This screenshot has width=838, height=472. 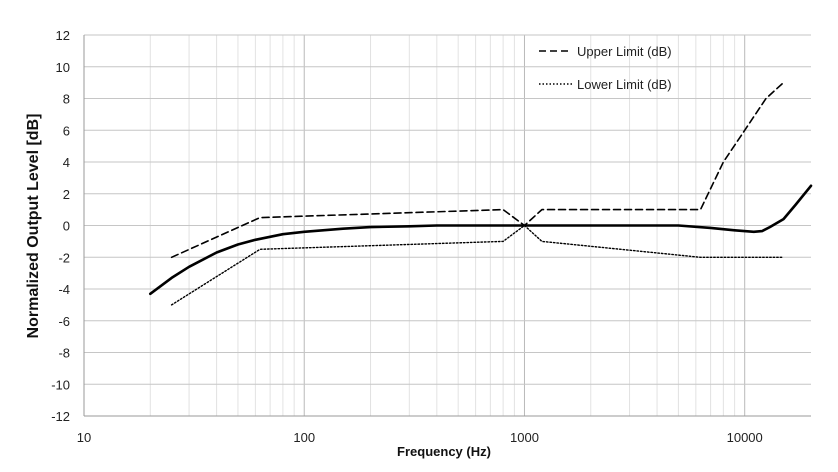 What do you see at coordinates (60, 384) in the screenshot?
I see `y-tick-label: -10` at bounding box center [60, 384].